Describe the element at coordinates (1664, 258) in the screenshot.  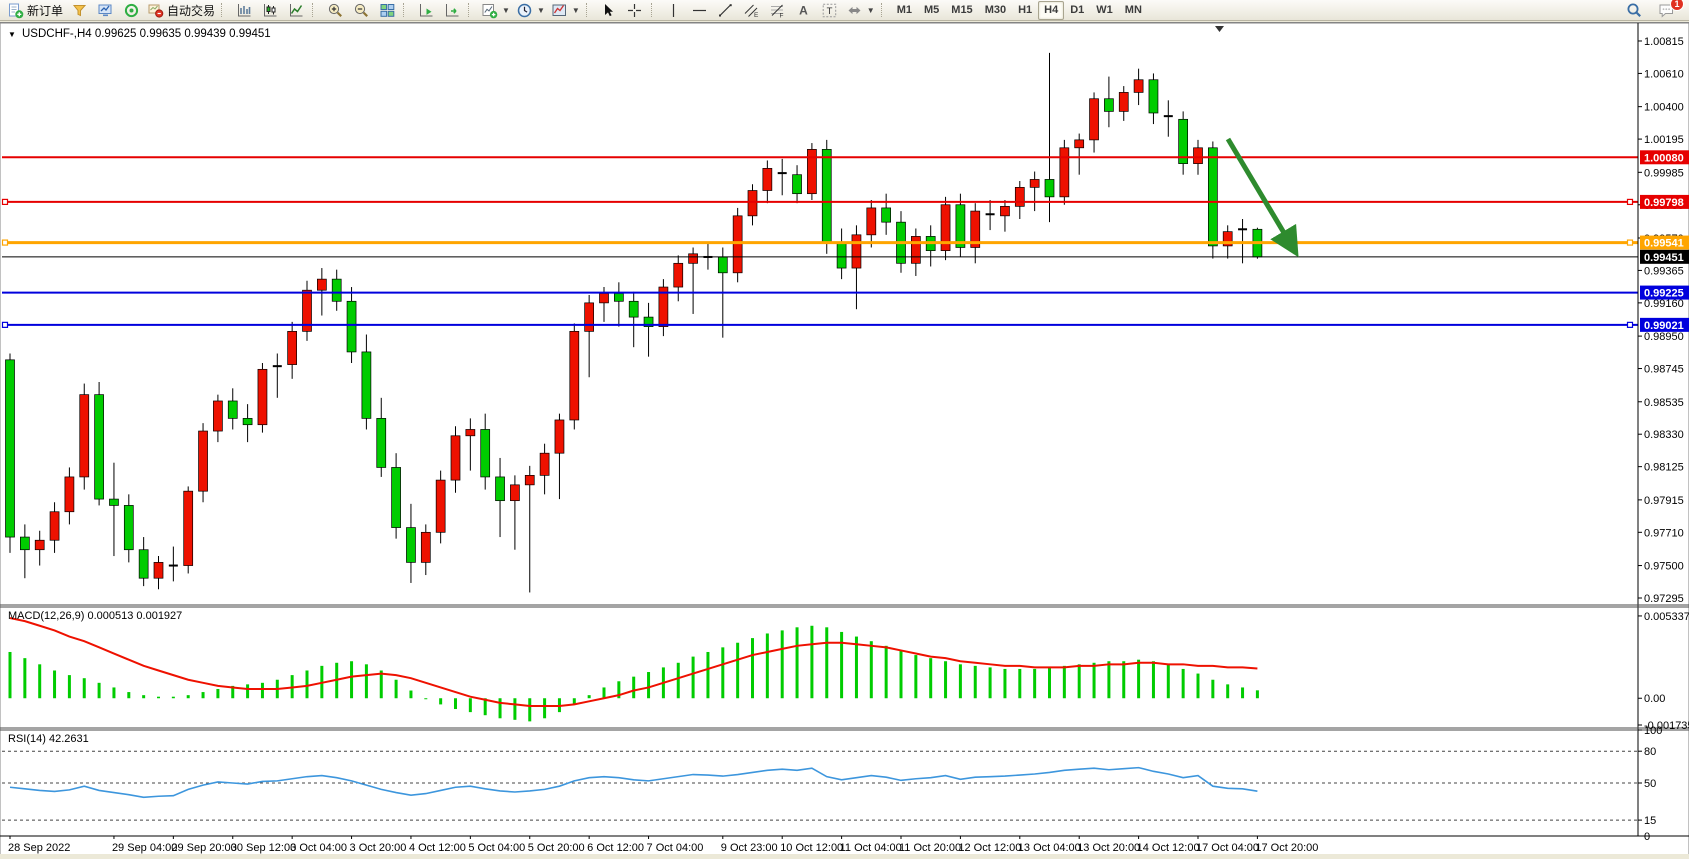
I see `price-badge-label: 0.99451` at that location.